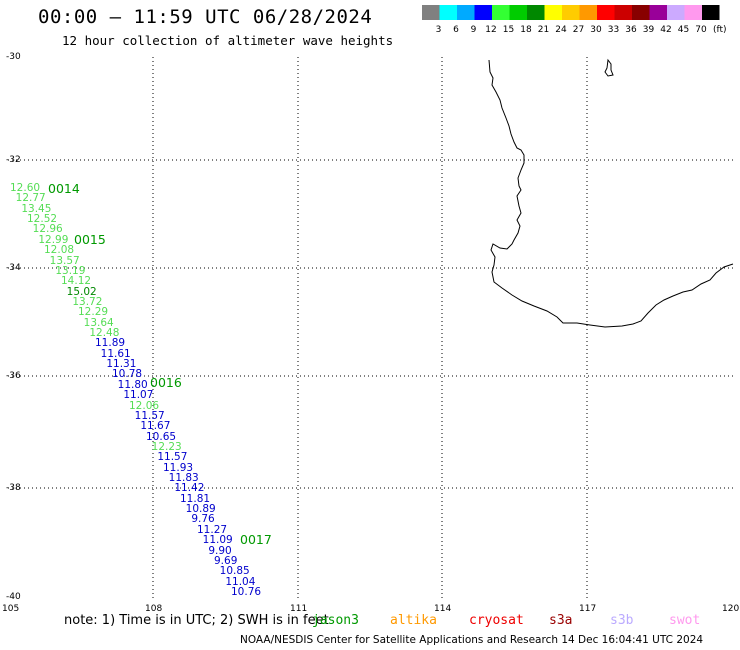 This screenshot has height=650, width=740. Describe the element at coordinates (200, 509) in the screenshot. I see `wave-height-value: 10.89` at that location.